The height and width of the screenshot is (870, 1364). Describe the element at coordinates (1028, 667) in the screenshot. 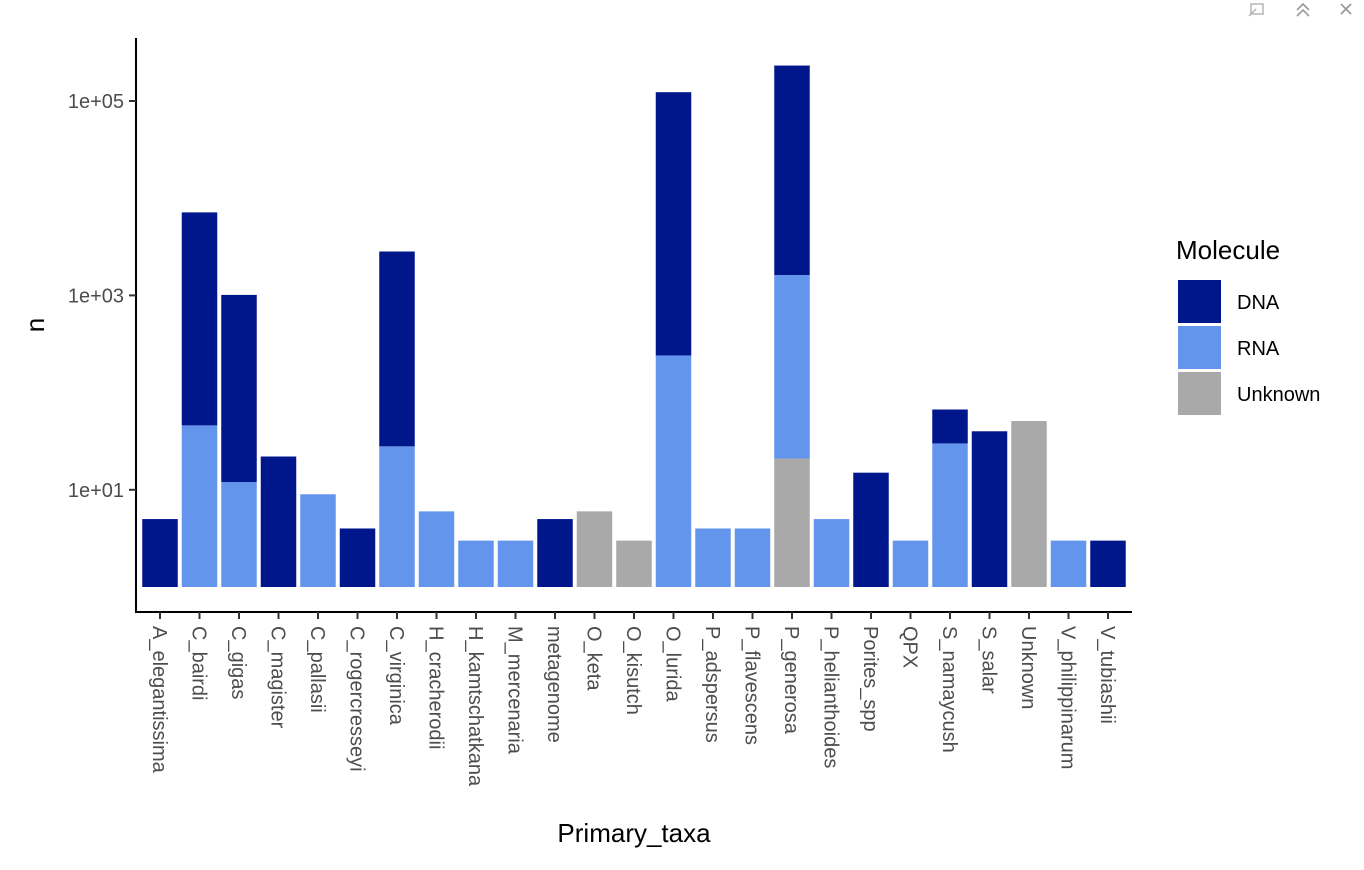

I see `x-tick-label: Unknown` at that location.